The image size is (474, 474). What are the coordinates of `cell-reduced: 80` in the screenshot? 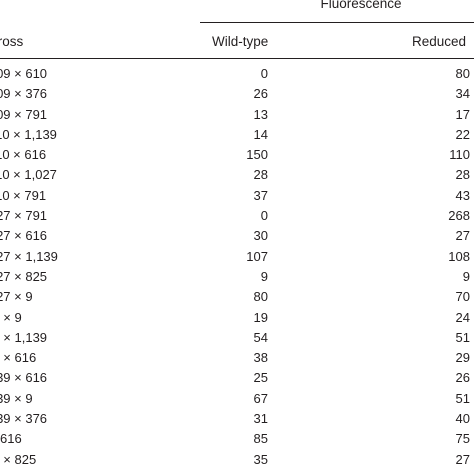 It's located at (462, 73).